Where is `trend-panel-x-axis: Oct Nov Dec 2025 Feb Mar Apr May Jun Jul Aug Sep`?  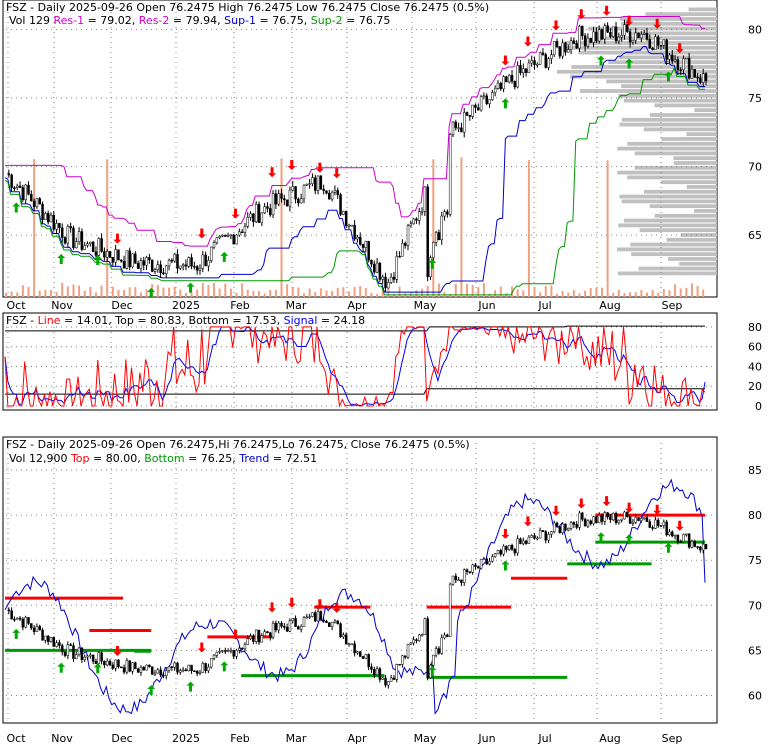
trend-panel-x-axis: Oct Nov Dec 2025 Feb Mar Apr May Jun Jul Aug Sep is located at coordinates (344, 738).